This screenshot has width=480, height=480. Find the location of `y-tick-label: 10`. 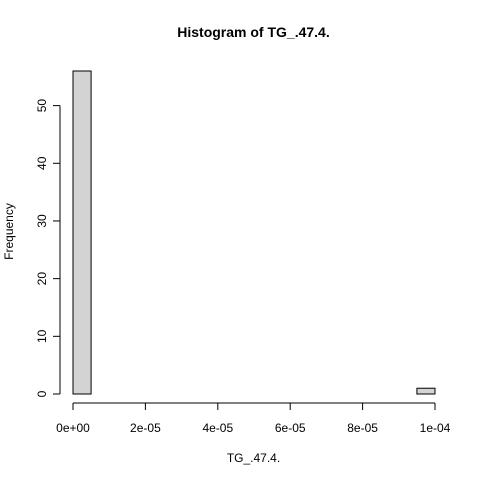

y-tick-label: 10 is located at coordinates (42, 336).